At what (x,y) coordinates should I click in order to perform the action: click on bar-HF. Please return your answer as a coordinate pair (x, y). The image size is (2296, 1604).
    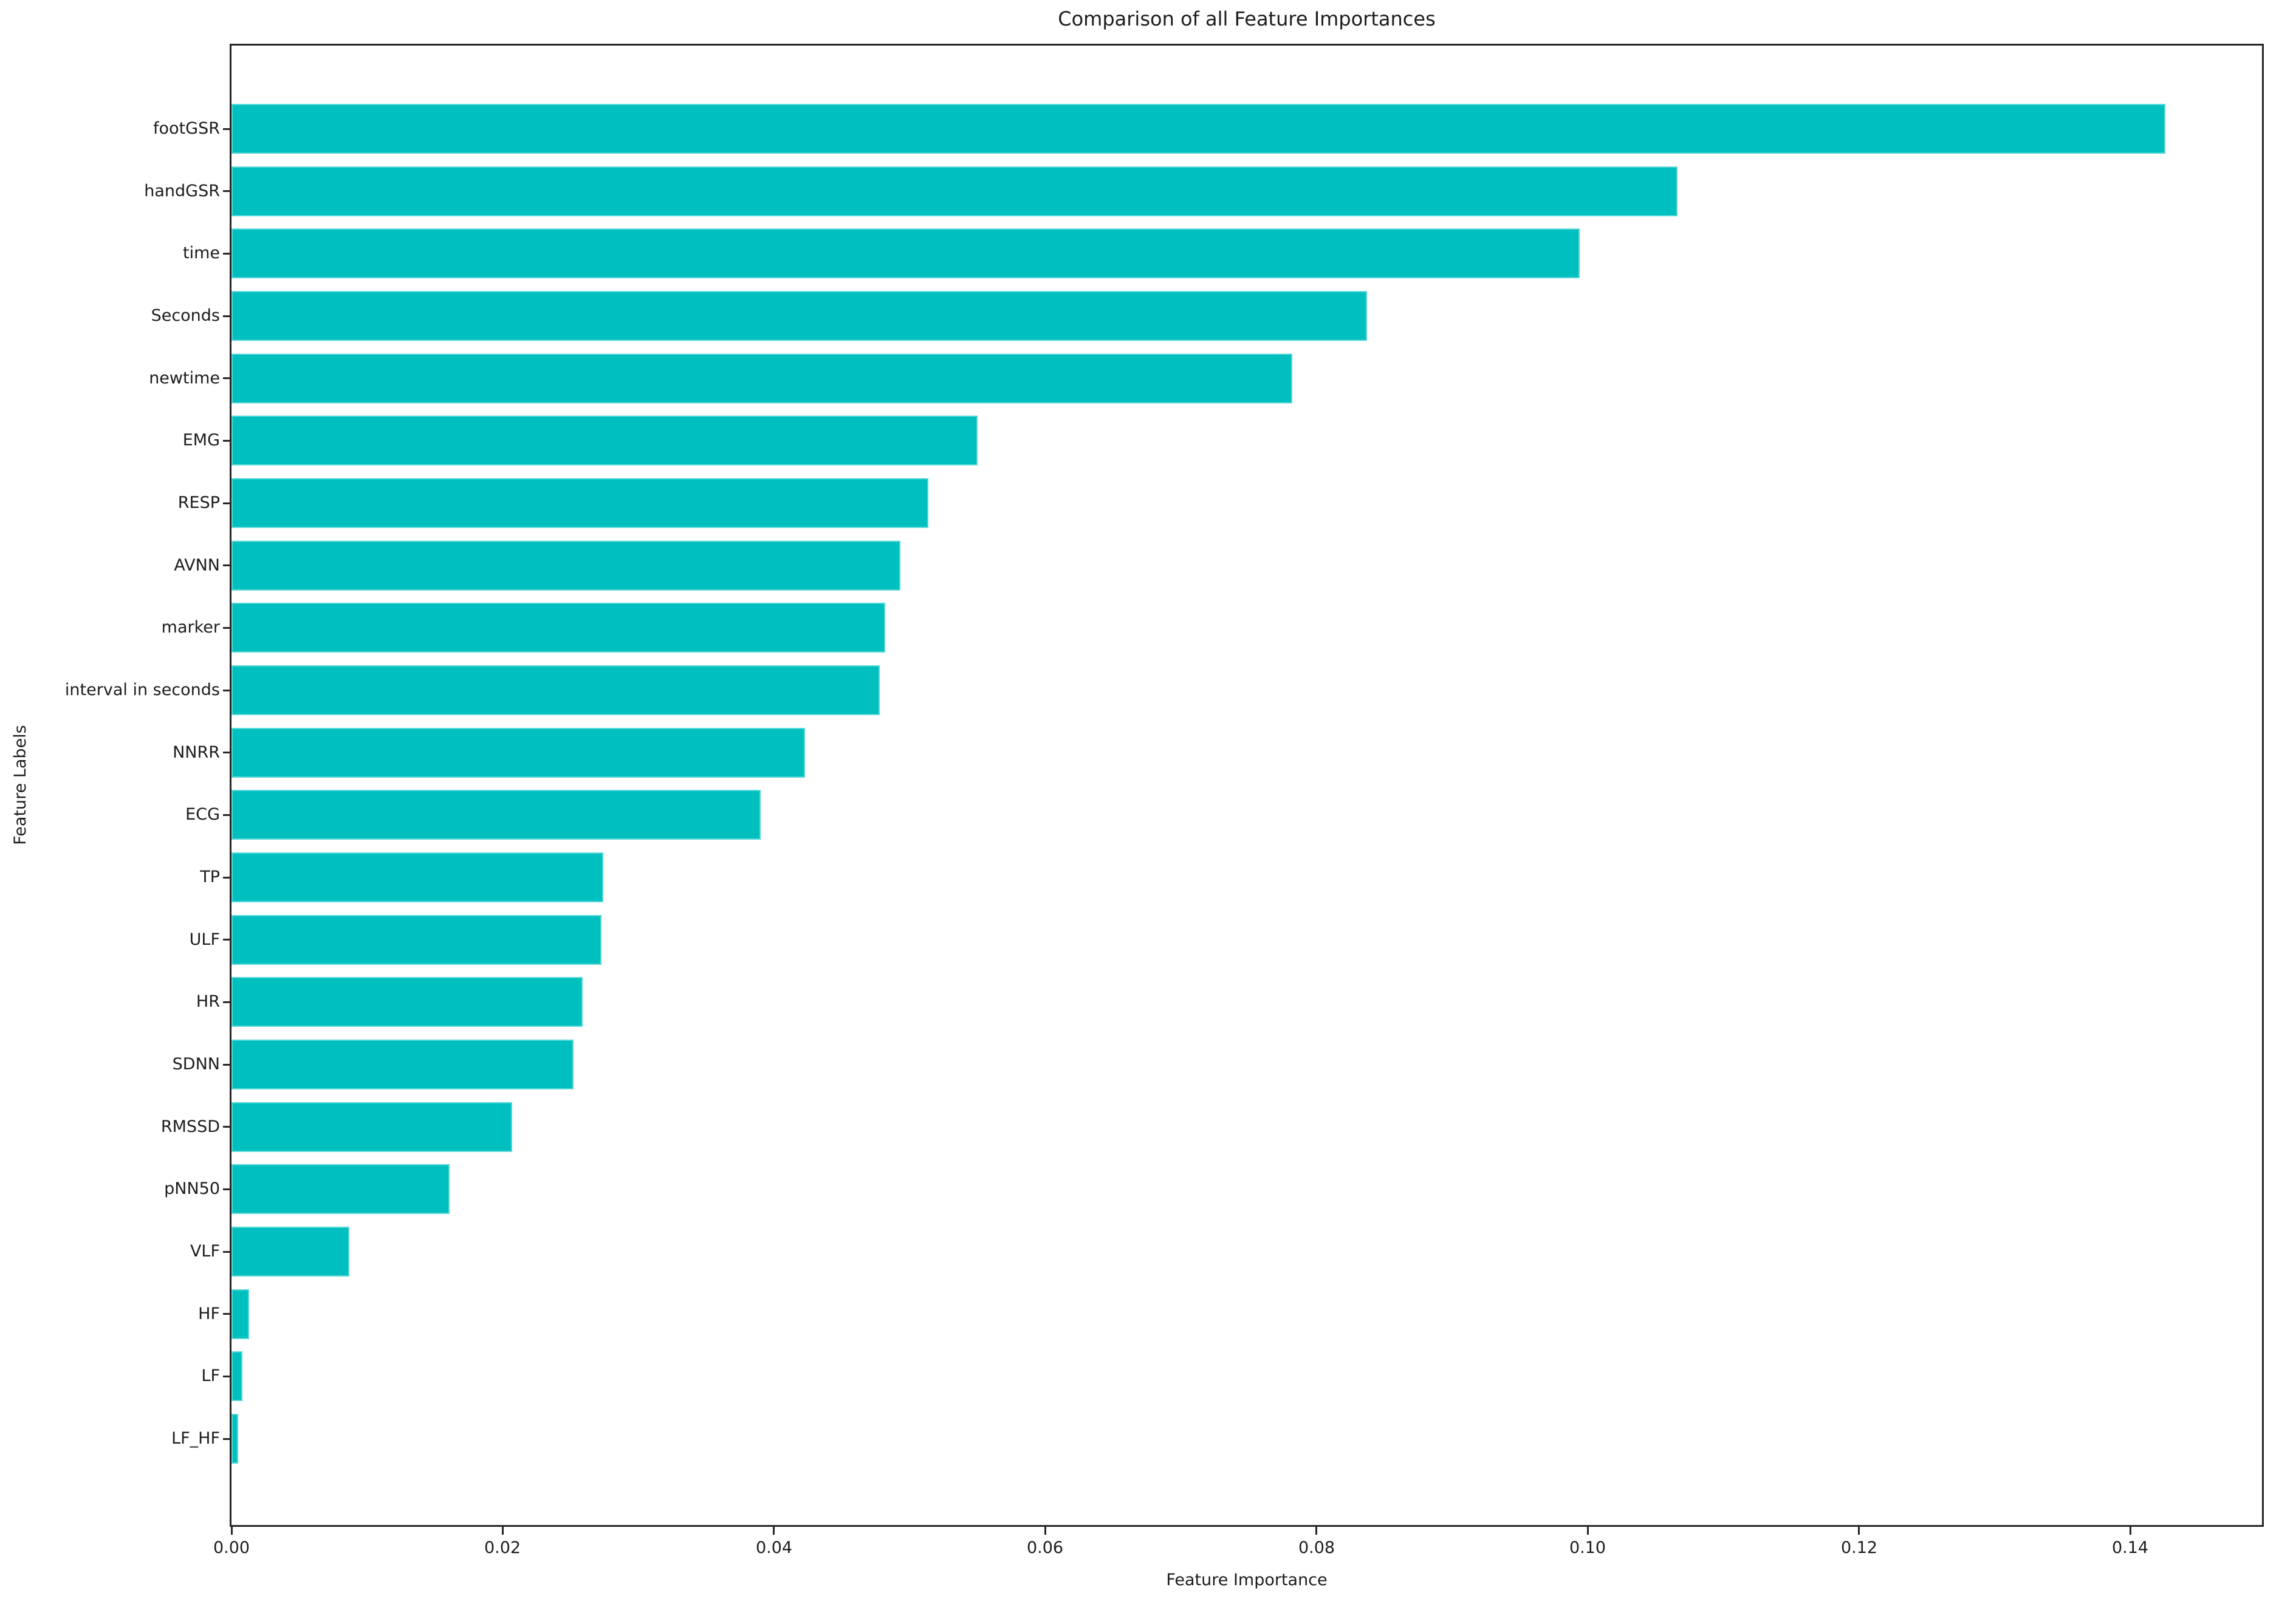
    Looking at the image, I should click on (240, 1314).